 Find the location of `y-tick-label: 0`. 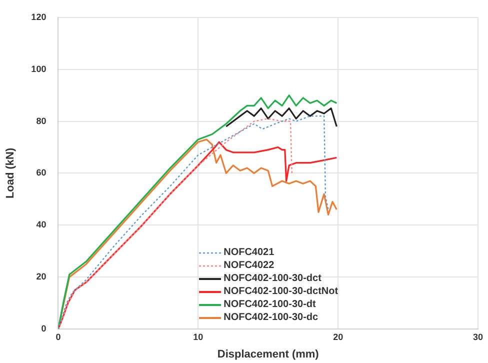

y-tick-label: 0 is located at coordinates (43, 328).